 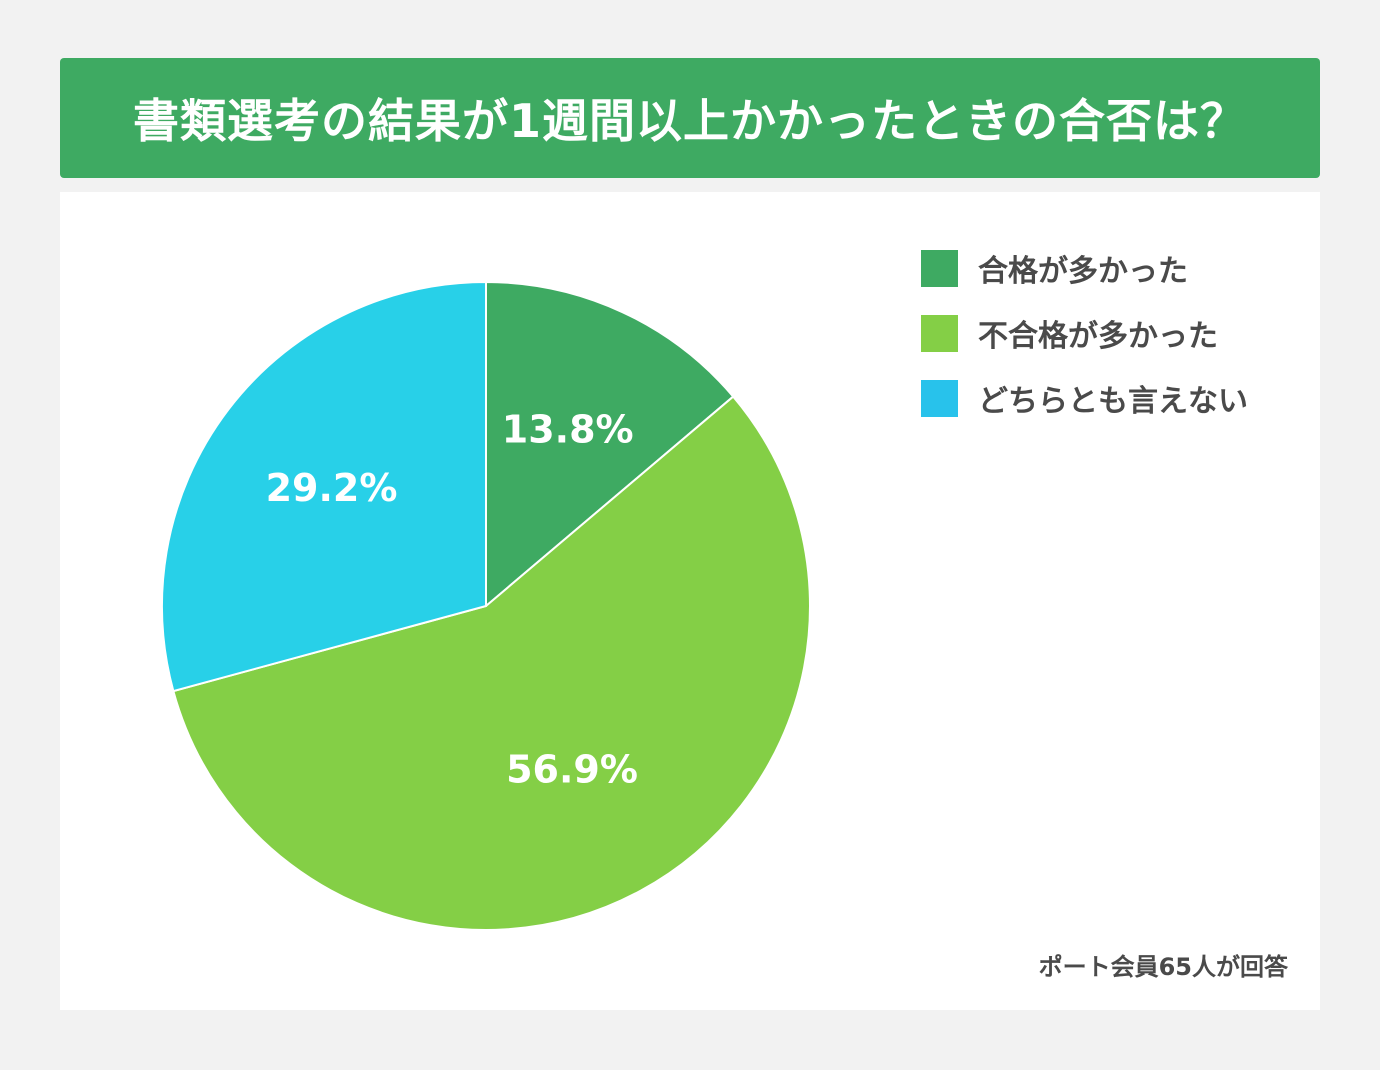 I want to click on chart-title-bar: 書類選考の結果が1週間以上かかったときの合否は？, so click(x=690, y=118).